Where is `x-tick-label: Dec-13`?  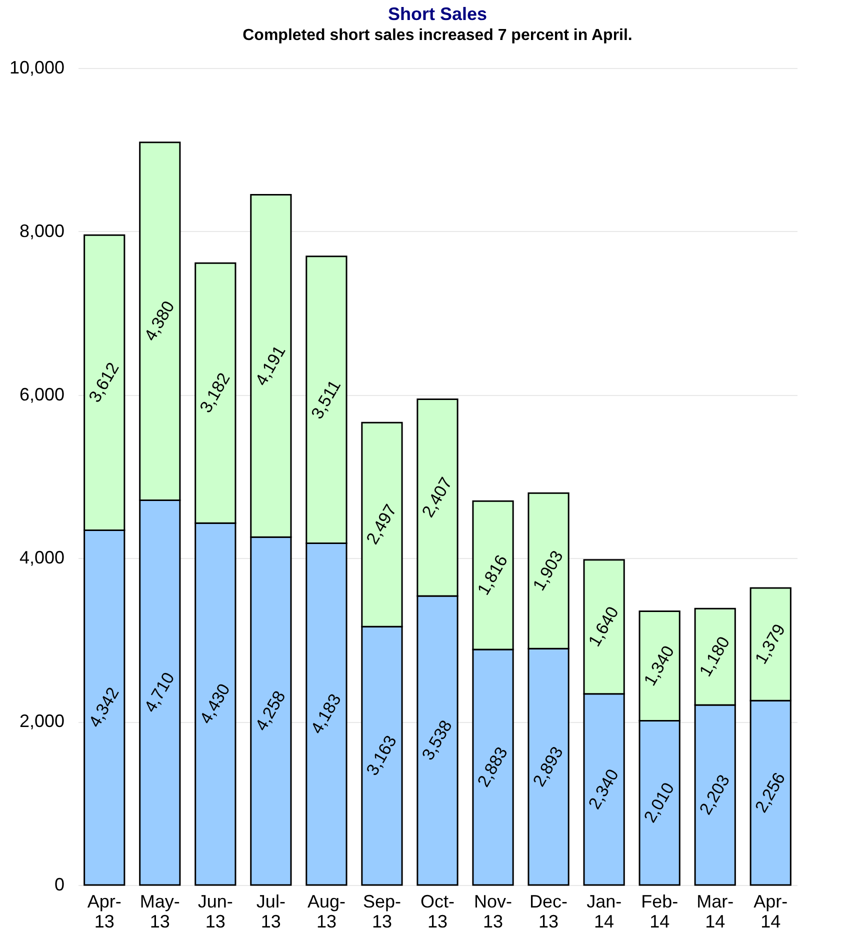 x-tick-label: Dec-13 is located at coordinates (549, 912).